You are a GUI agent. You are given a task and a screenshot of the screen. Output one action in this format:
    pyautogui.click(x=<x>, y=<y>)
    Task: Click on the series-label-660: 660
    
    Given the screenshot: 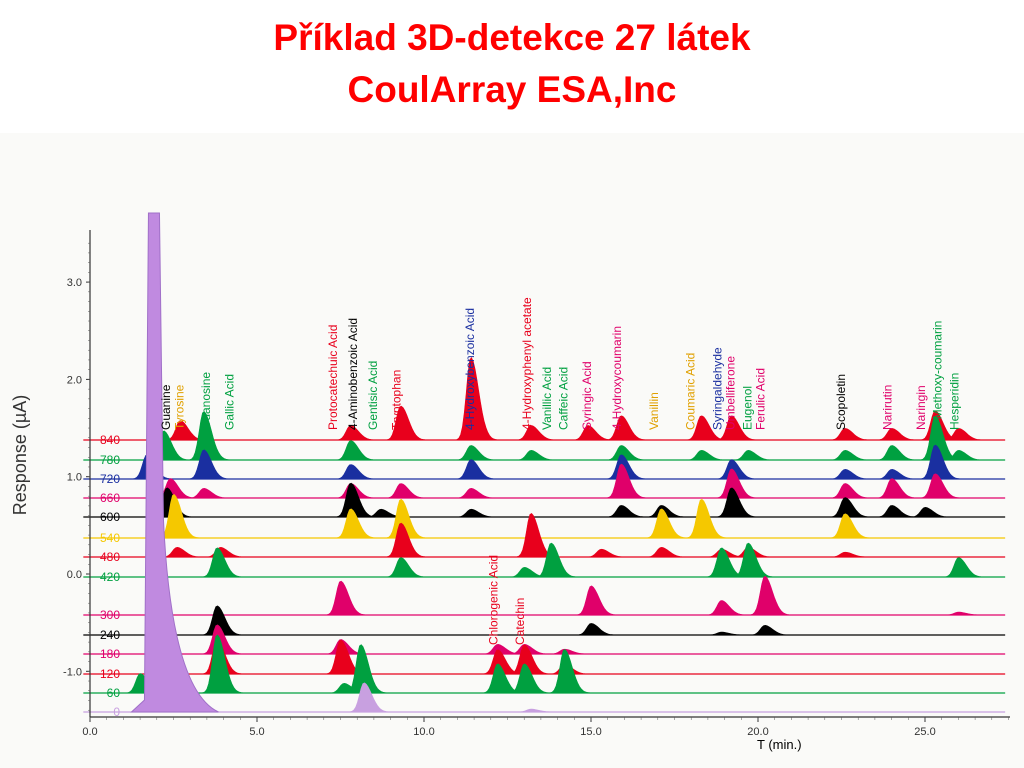 What is the action you would take?
    pyautogui.click(x=110, y=498)
    